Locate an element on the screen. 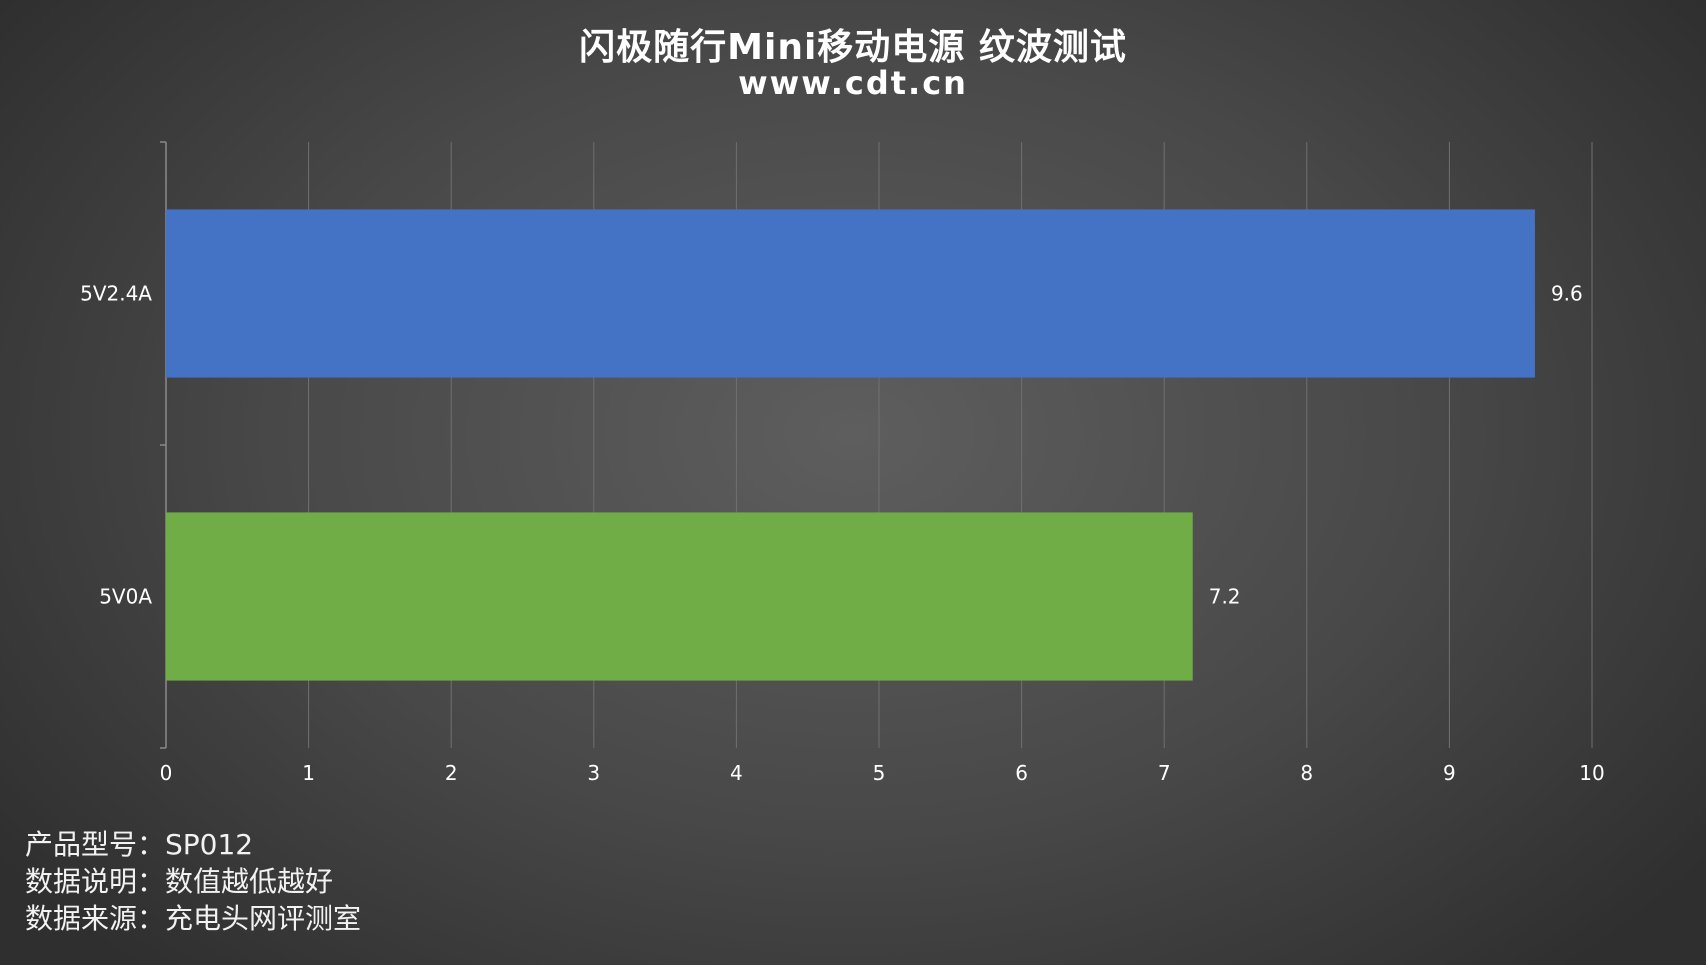 This screenshot has height=965, width=1706. product-model-note: 产品型号：SP012 is located at coordinates (139, 844).